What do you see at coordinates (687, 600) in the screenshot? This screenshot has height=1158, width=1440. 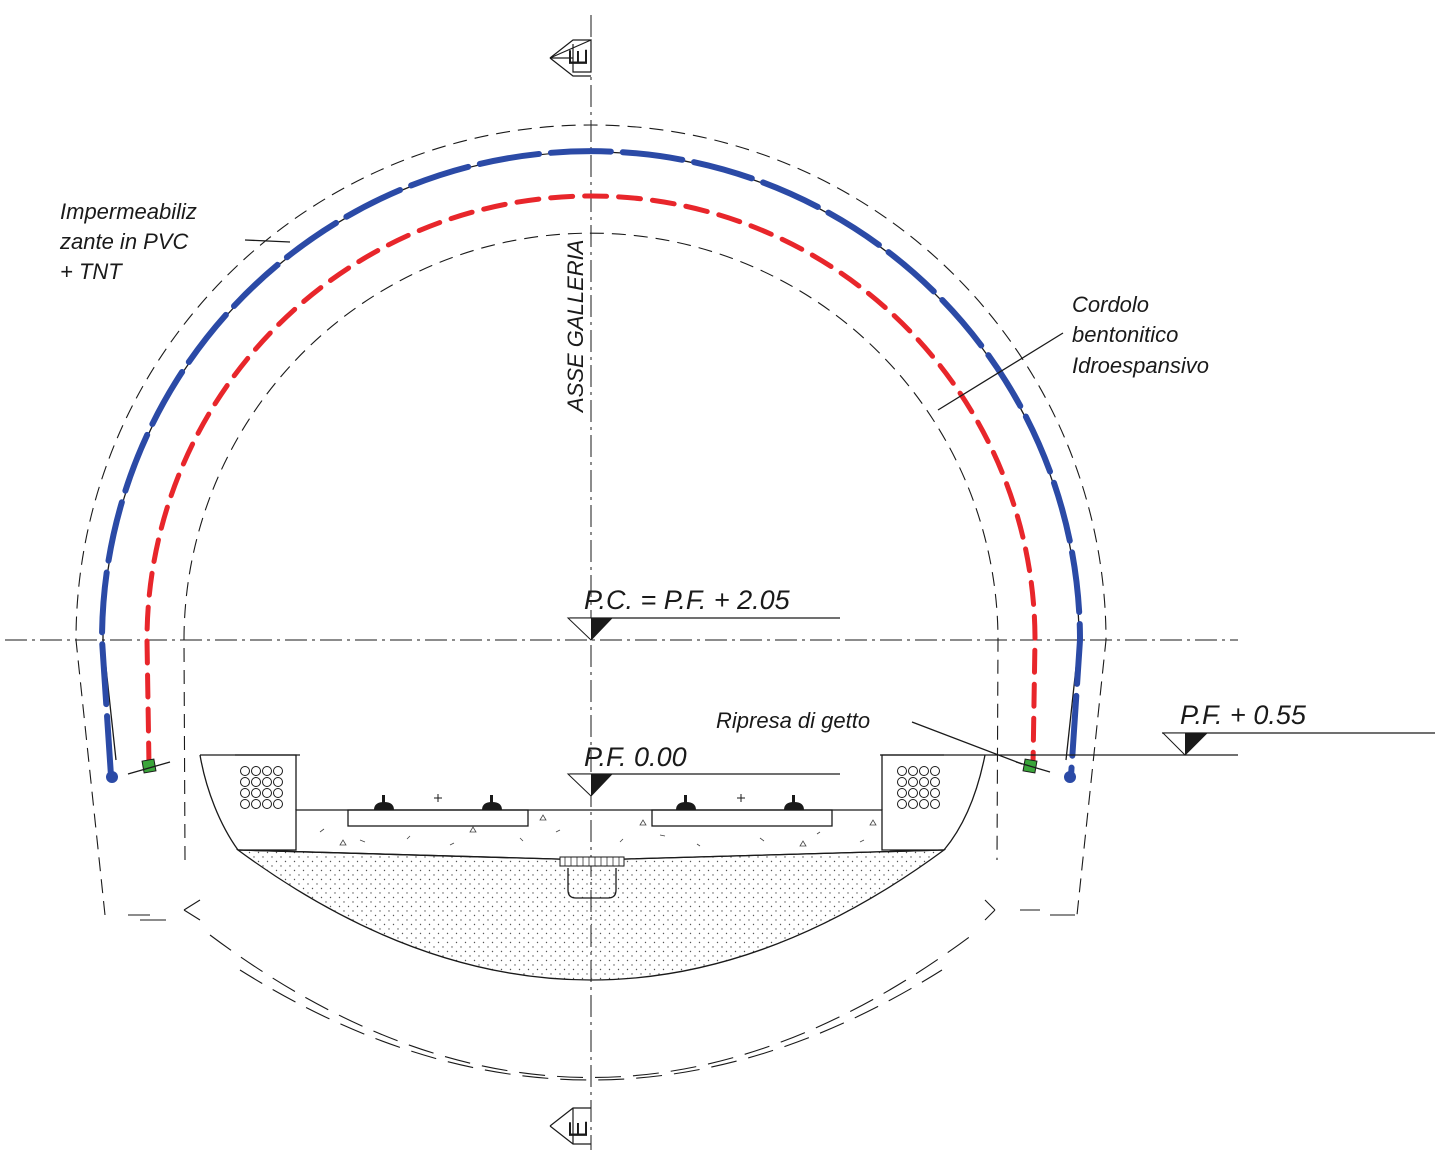 I see `level-label-crown: P.C. = P.F. + 2.05` at bounding box center [687, 600].